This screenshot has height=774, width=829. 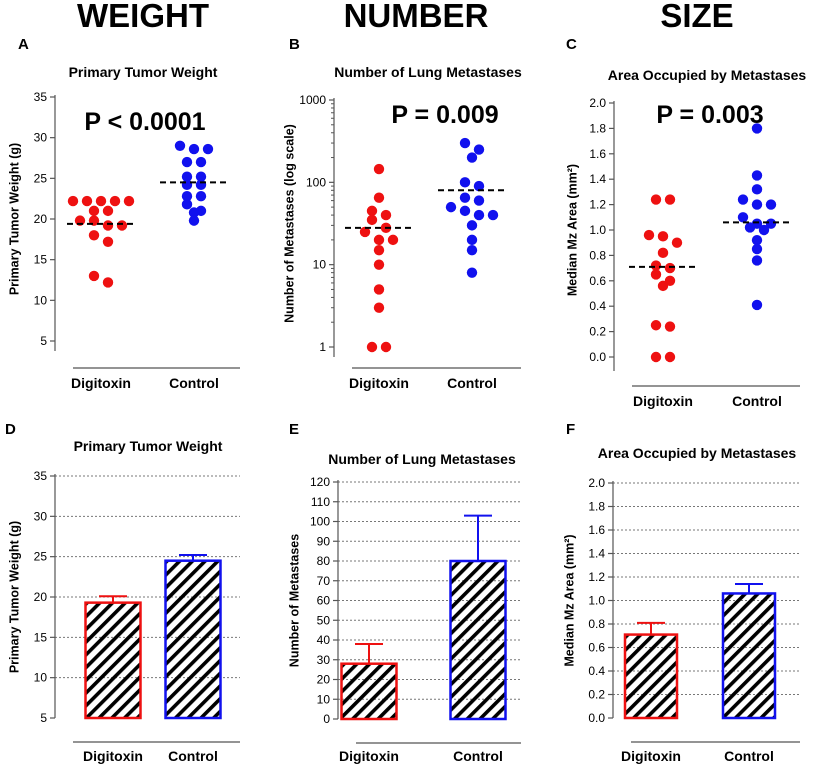 I want to click on y-tick-label: 5, so click(x=43, y=718).